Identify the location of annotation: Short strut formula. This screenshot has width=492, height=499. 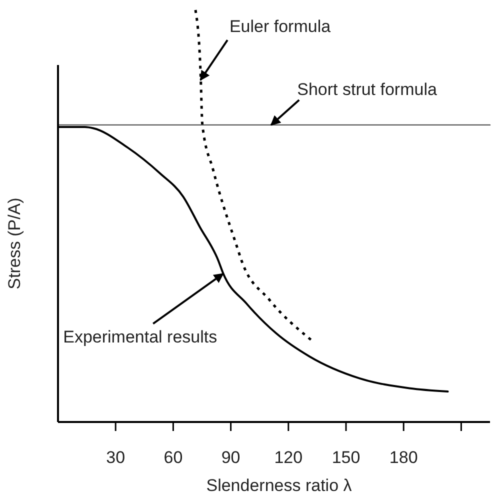
(367, 89).